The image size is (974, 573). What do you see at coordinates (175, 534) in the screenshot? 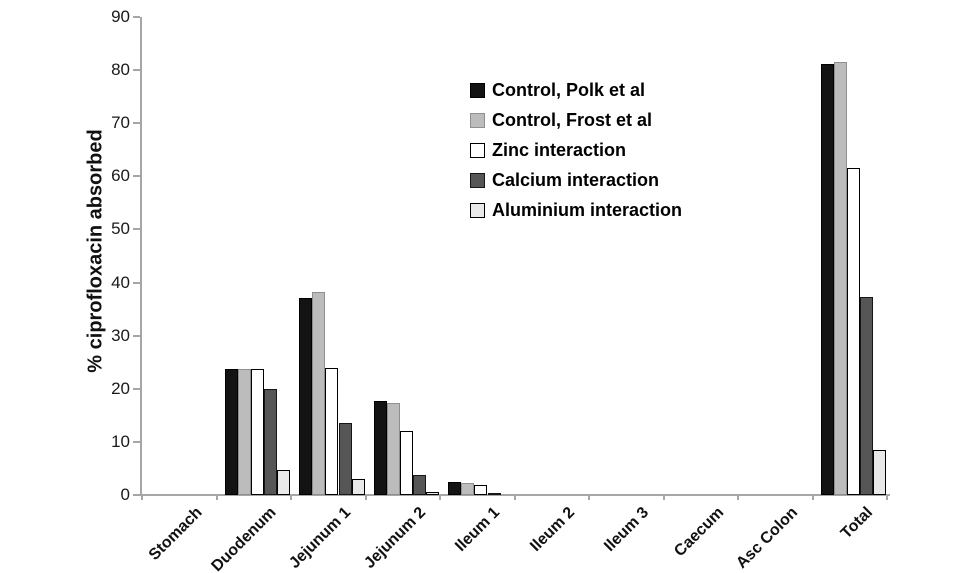
I see `x-category-label: Stomach` at bounding box center [175, 534].